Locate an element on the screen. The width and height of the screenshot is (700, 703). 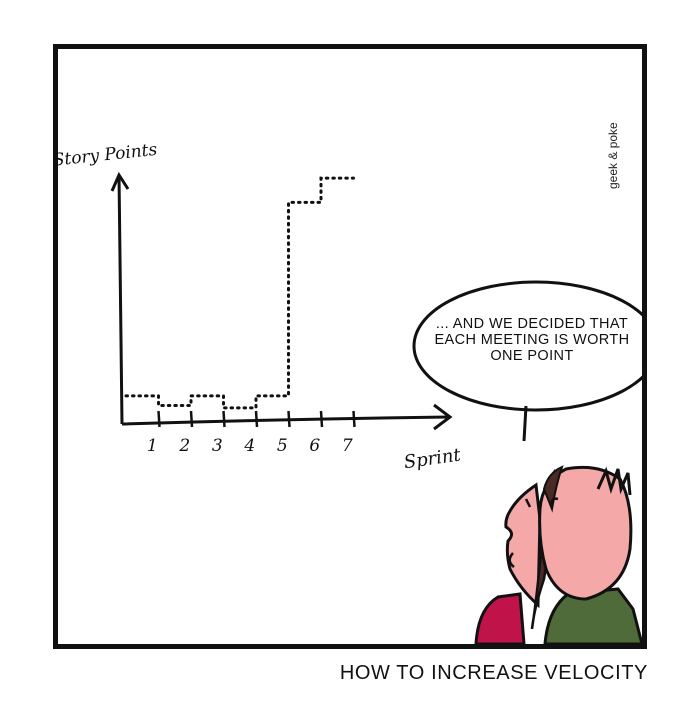
x-tick-label: 3 is located at coordinates (217, 446).